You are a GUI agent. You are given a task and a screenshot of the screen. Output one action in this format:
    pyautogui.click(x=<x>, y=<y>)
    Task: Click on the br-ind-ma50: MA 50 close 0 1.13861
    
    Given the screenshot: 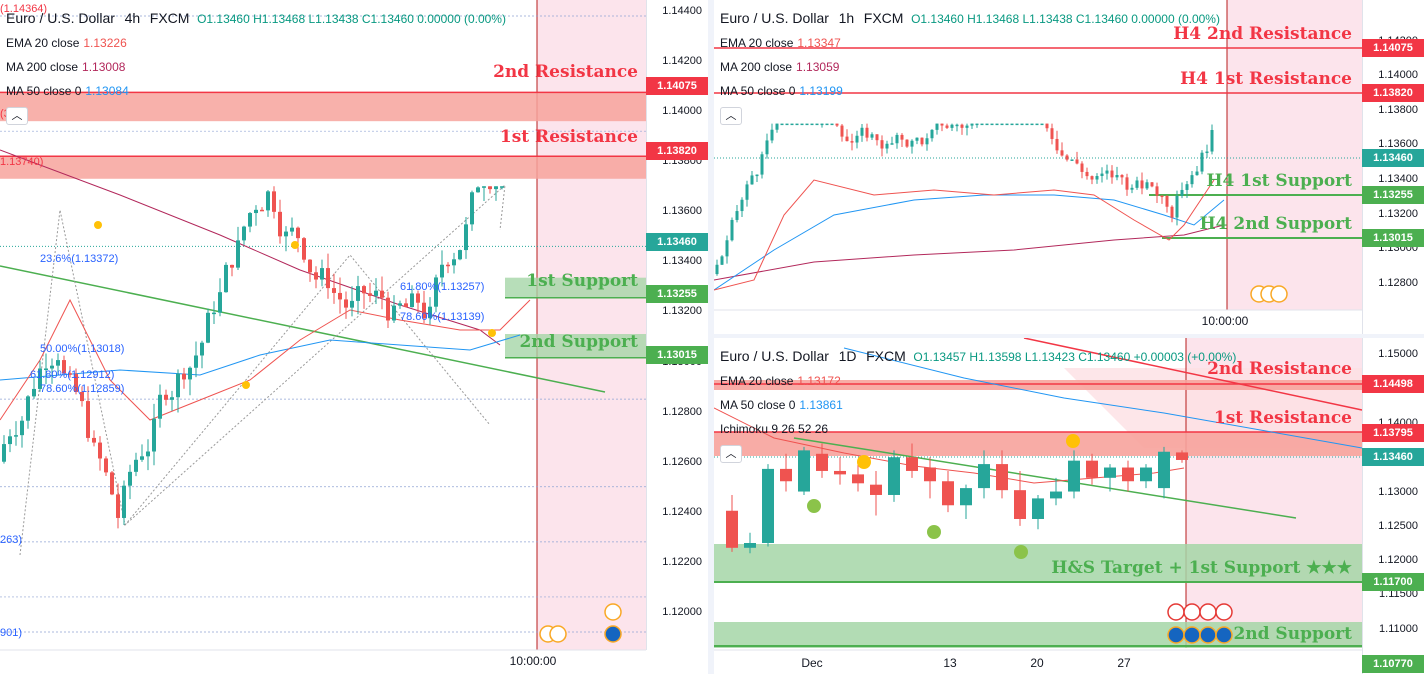 What is the action you would take?
    pyautogui.click(x=978, y=405)
    